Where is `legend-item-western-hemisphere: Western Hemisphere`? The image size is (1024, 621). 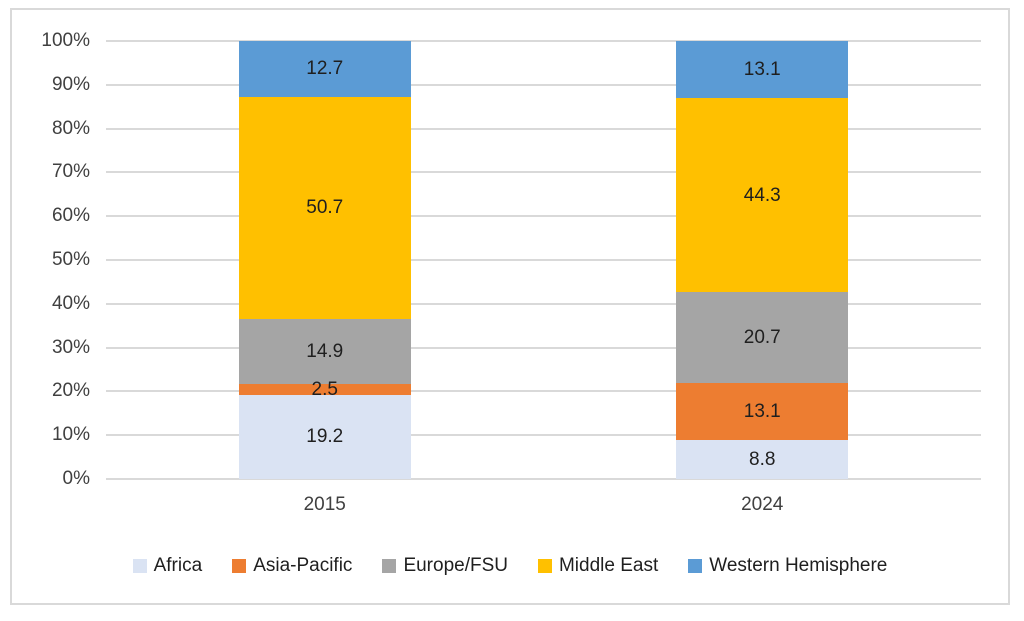
legend-item-western-hemisphere: Western Hemisphere is located at coordinates (787, 566).